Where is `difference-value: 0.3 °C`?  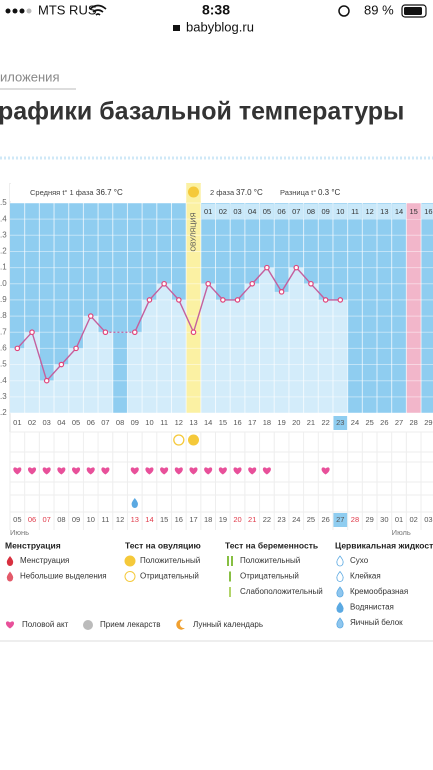
difference-value: 0.3 °C is located at coordinates (329, 192).